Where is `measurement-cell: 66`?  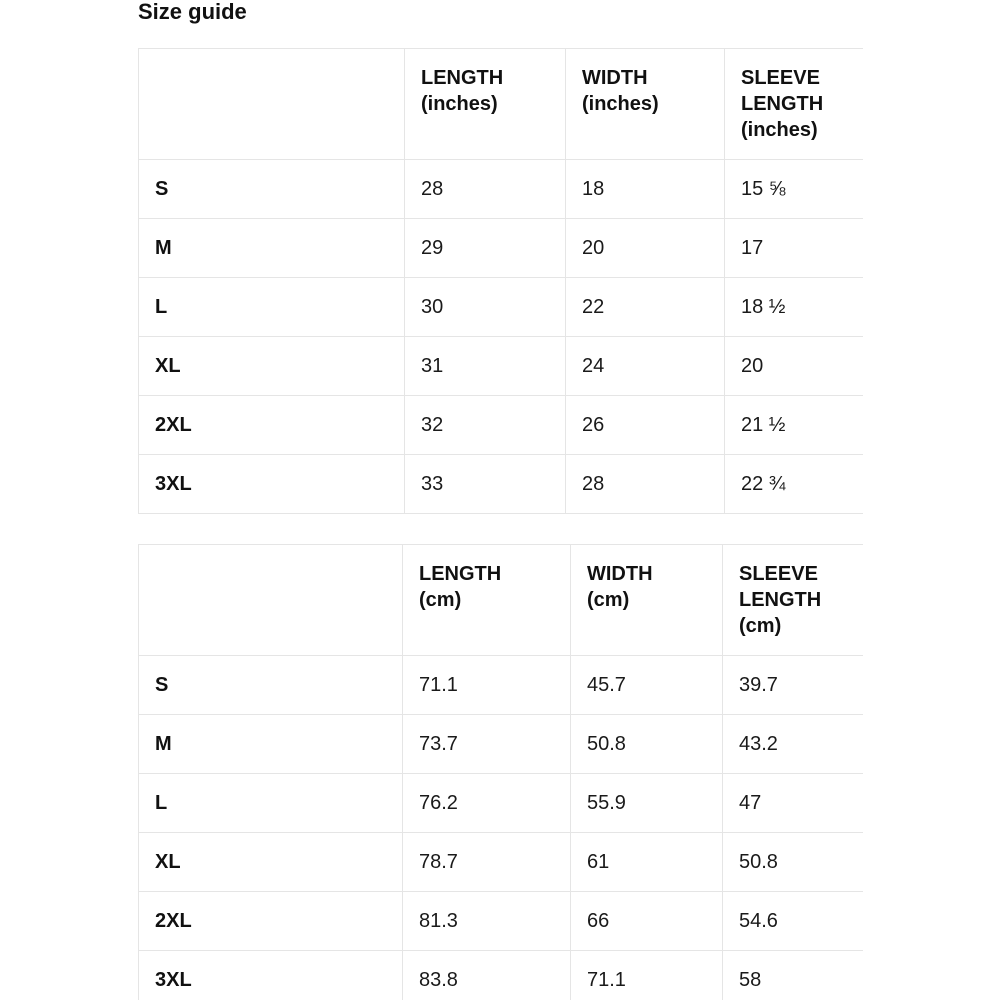
measurement-cell: 66 is located at coordinates (646, 921).